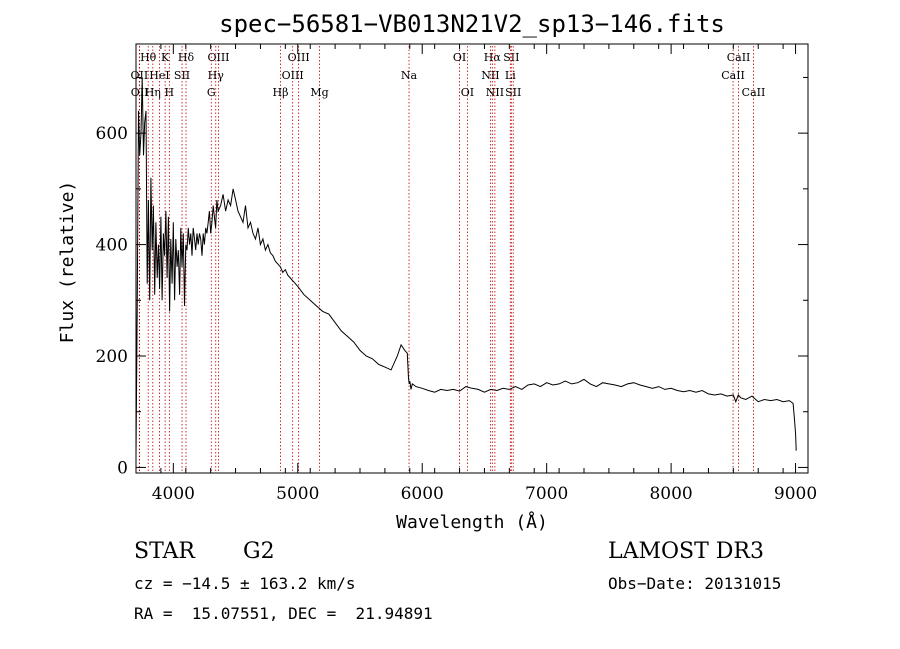  I want to click on spectral-line-label: Li, so click(510, 75).